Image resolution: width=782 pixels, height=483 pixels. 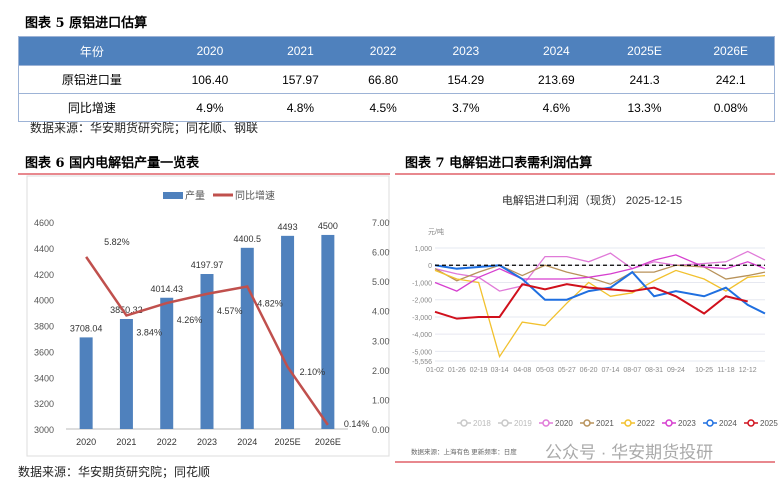 I want to click on x-tick: 11-18, so click(x=725, y=370).